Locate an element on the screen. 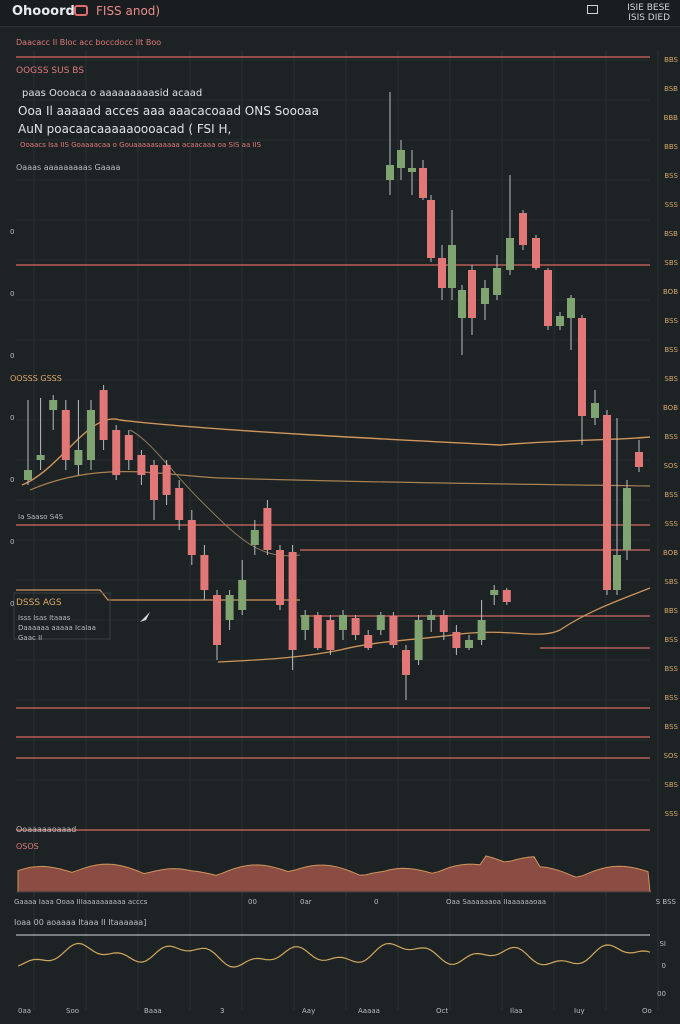  time-axis-label: Baaa is located at coordinates (153, 1011).